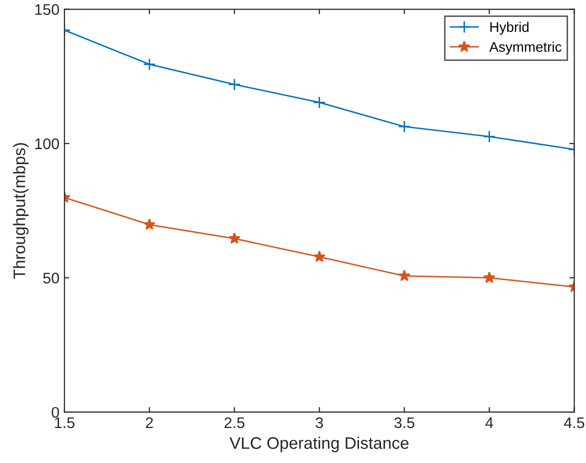 The width and height of the screenshot is (586, 463). What do you see at coordinates (319, 422) in the screenshot?
I see `x-tick-label: 3` at bounding box center [319, 422].